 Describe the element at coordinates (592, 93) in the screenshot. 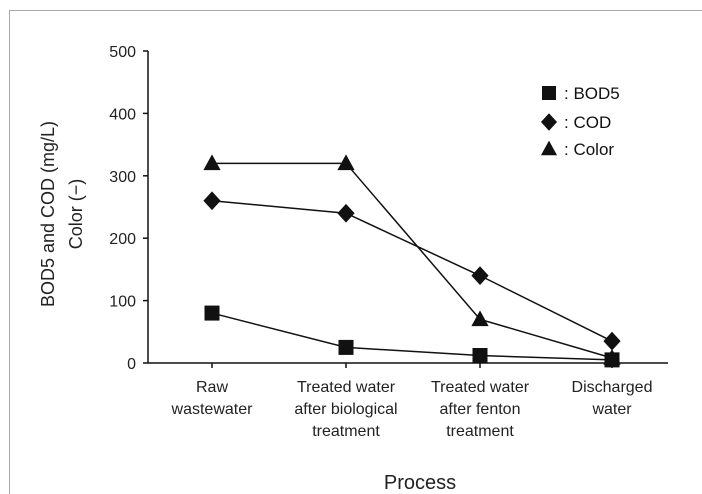

I see `legend-label-bod5: : BOD5` at that location.